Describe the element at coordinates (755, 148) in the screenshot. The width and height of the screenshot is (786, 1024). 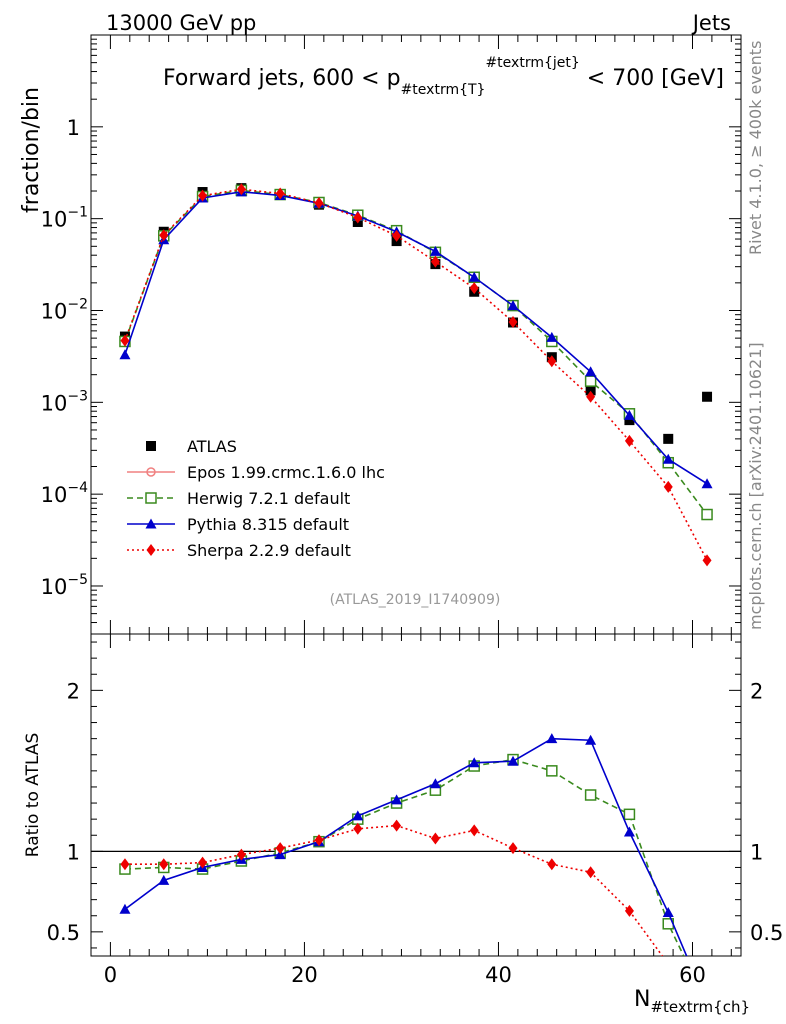
I see `rivet-label: Rivet 4.1.0, ≥ 400k events` at that location.